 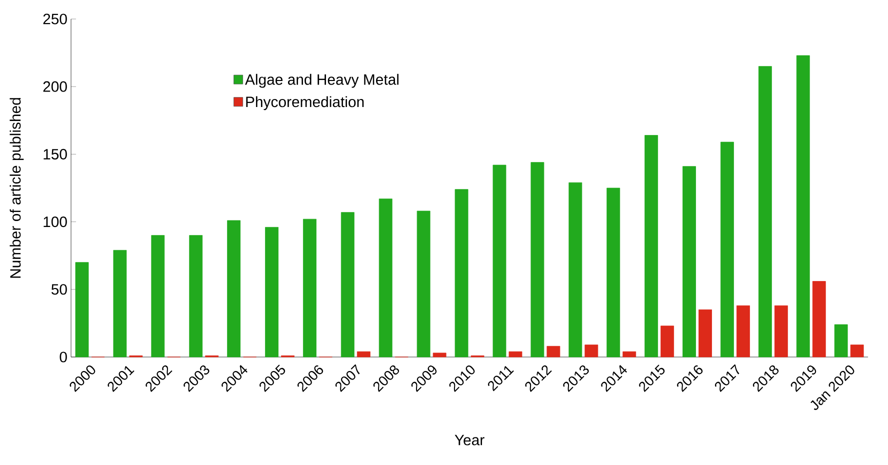 I want to click on y-tick-label: 100, so click(x=55, y=222).